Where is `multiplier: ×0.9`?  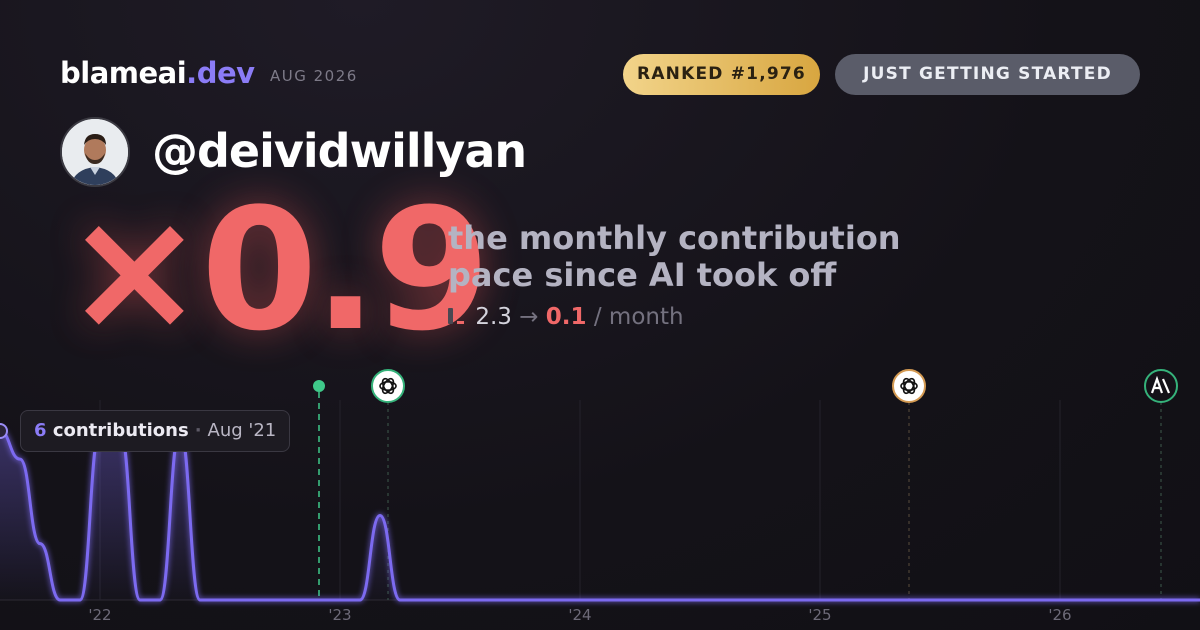
multiplier: ×0.9 is located at coordinates (277, 270).